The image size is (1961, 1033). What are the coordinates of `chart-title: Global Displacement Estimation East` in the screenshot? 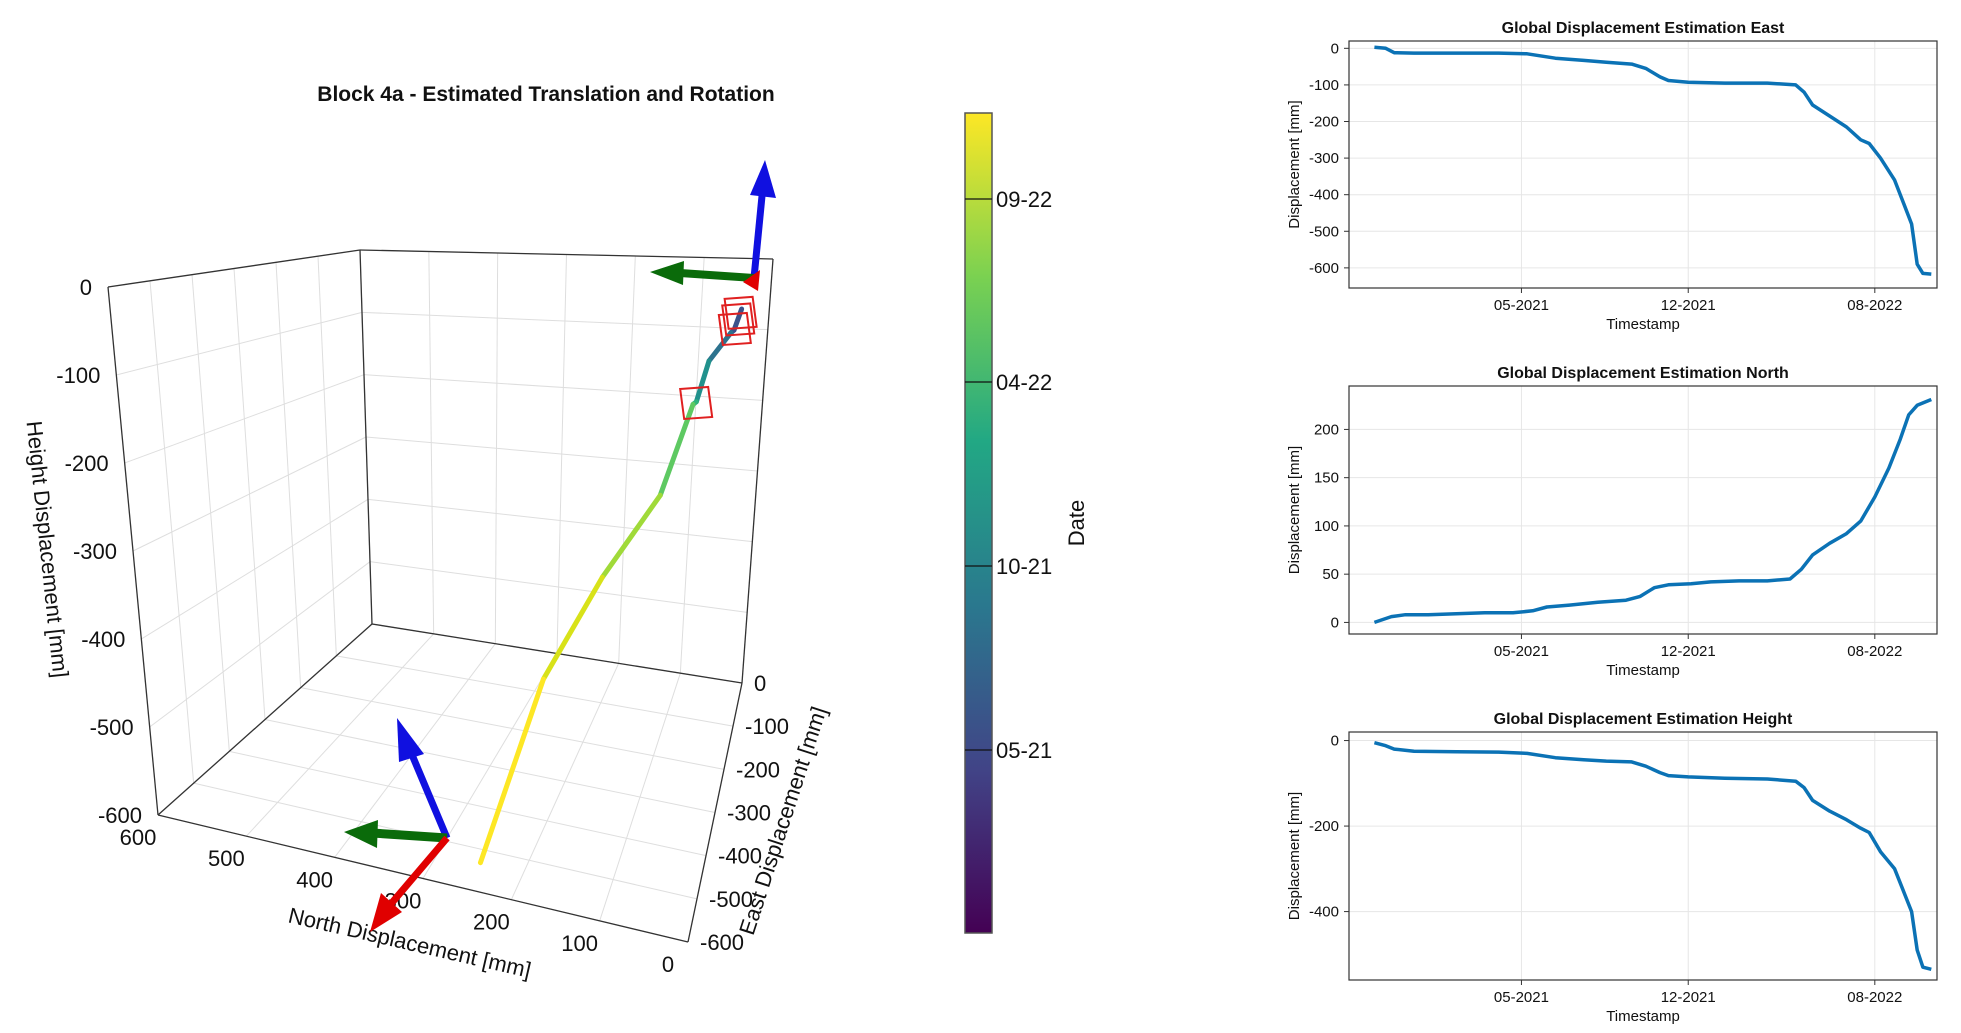 It's located at (1643, 28).